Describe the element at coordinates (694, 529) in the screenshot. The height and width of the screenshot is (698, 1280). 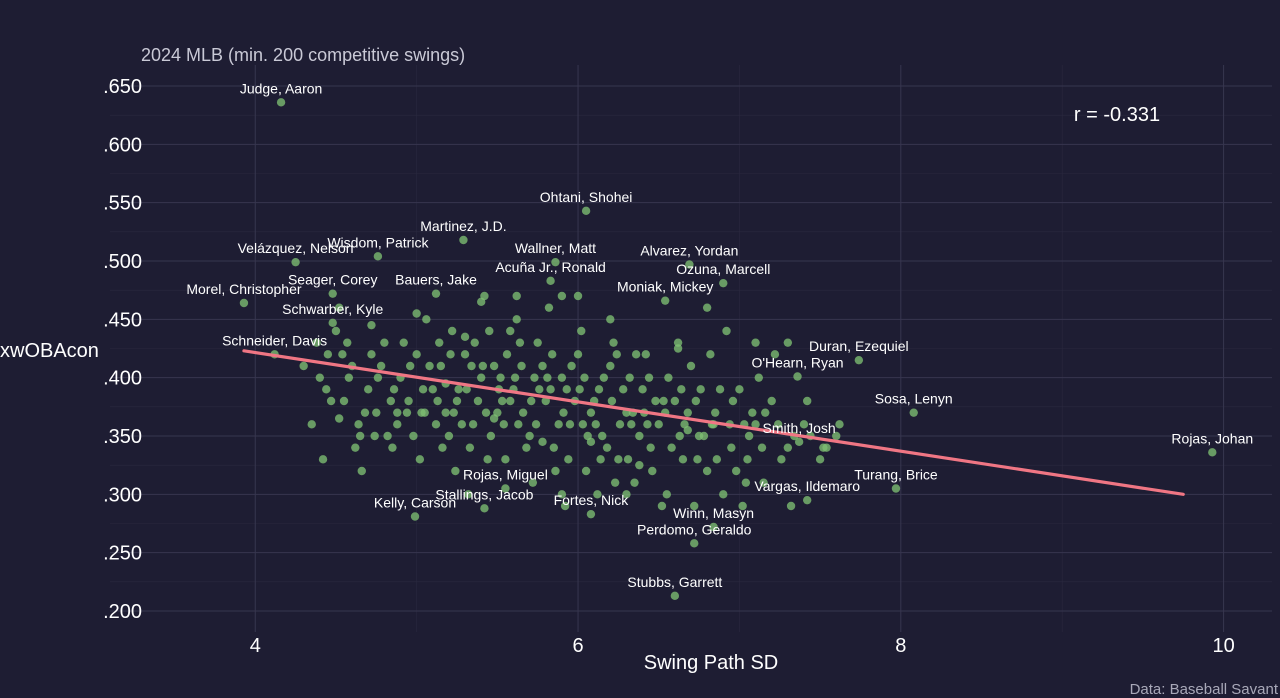
I see `player-label: Perdomo, Geraldo` at that location.